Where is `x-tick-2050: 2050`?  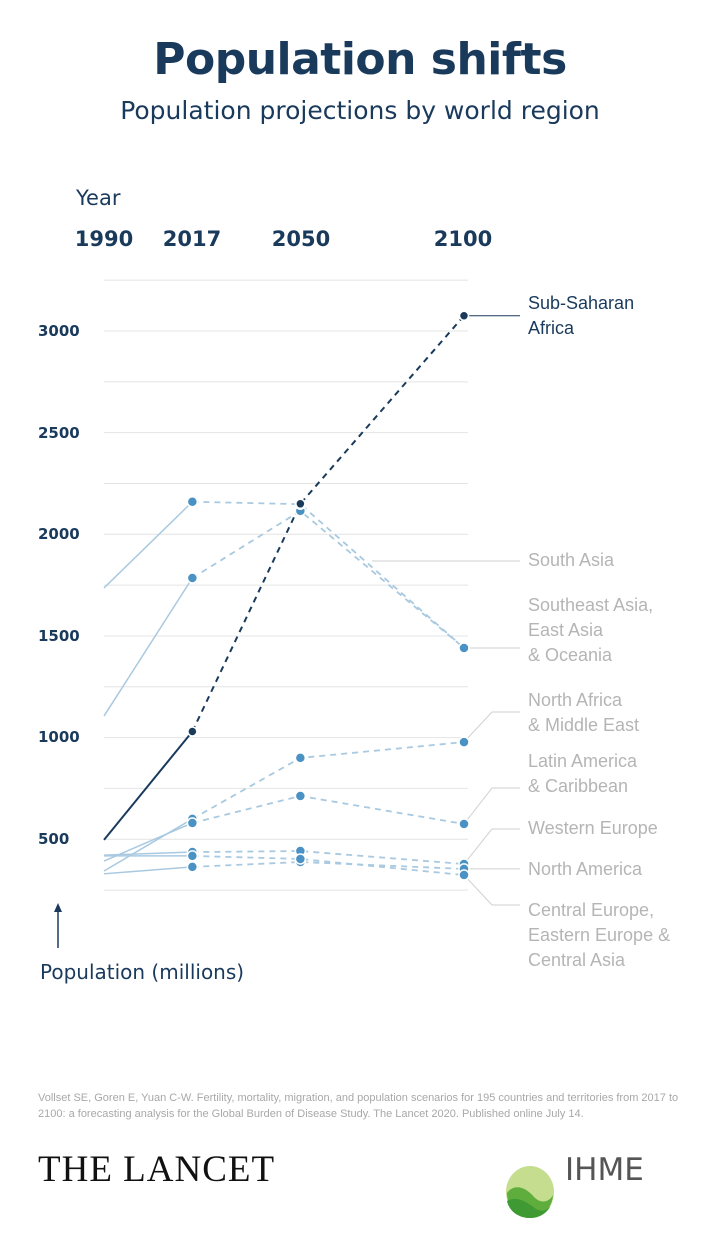 x-tick-2050: 2050 is located at coordinates (301, 239).